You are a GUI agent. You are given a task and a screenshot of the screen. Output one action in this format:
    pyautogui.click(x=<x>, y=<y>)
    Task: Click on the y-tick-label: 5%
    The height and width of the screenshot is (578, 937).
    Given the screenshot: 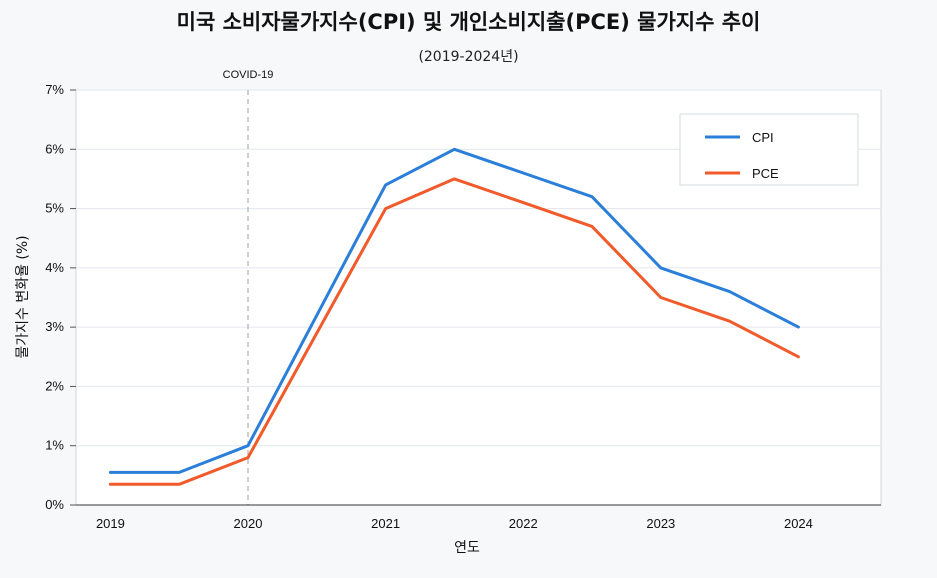 What is the action you would take?
    pyautogui.click(x=54, y=208)
    